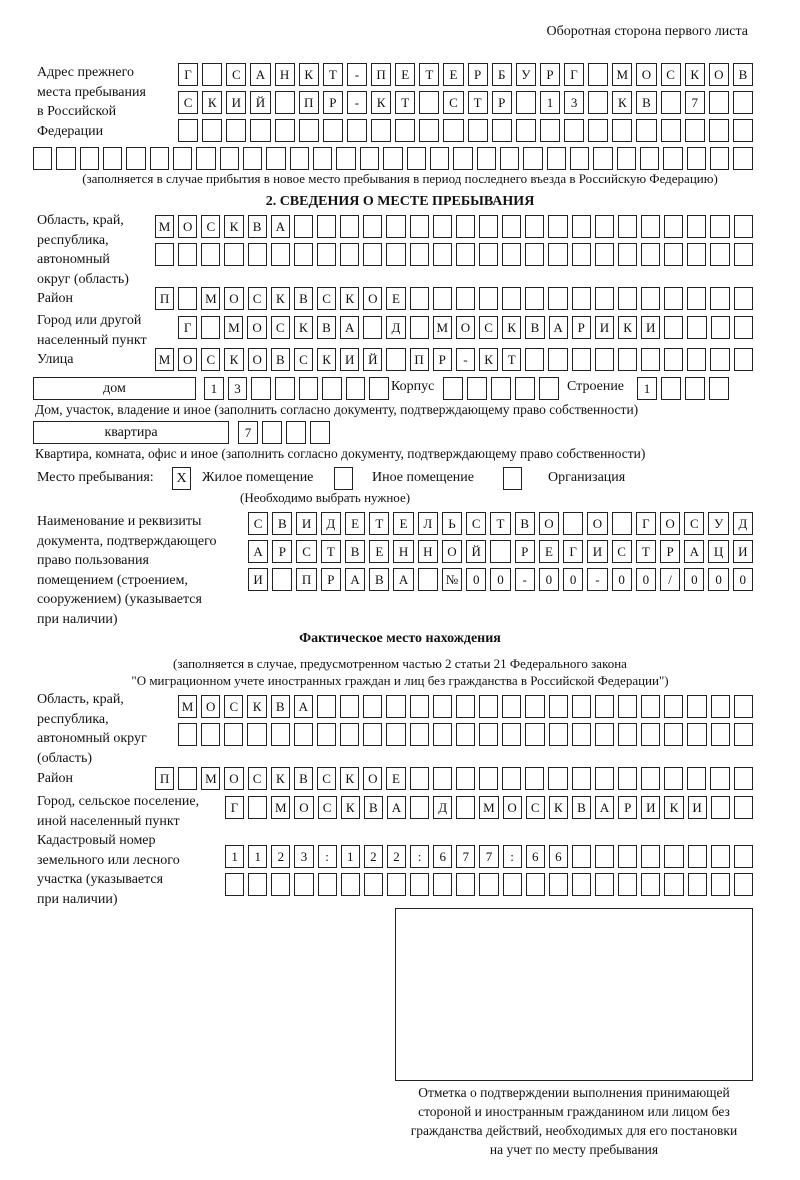 This screenshot has width=800, height=1180. Describe the element at coordinates (356, 102) in the screenshot. I see `char-cell: -` at that location.